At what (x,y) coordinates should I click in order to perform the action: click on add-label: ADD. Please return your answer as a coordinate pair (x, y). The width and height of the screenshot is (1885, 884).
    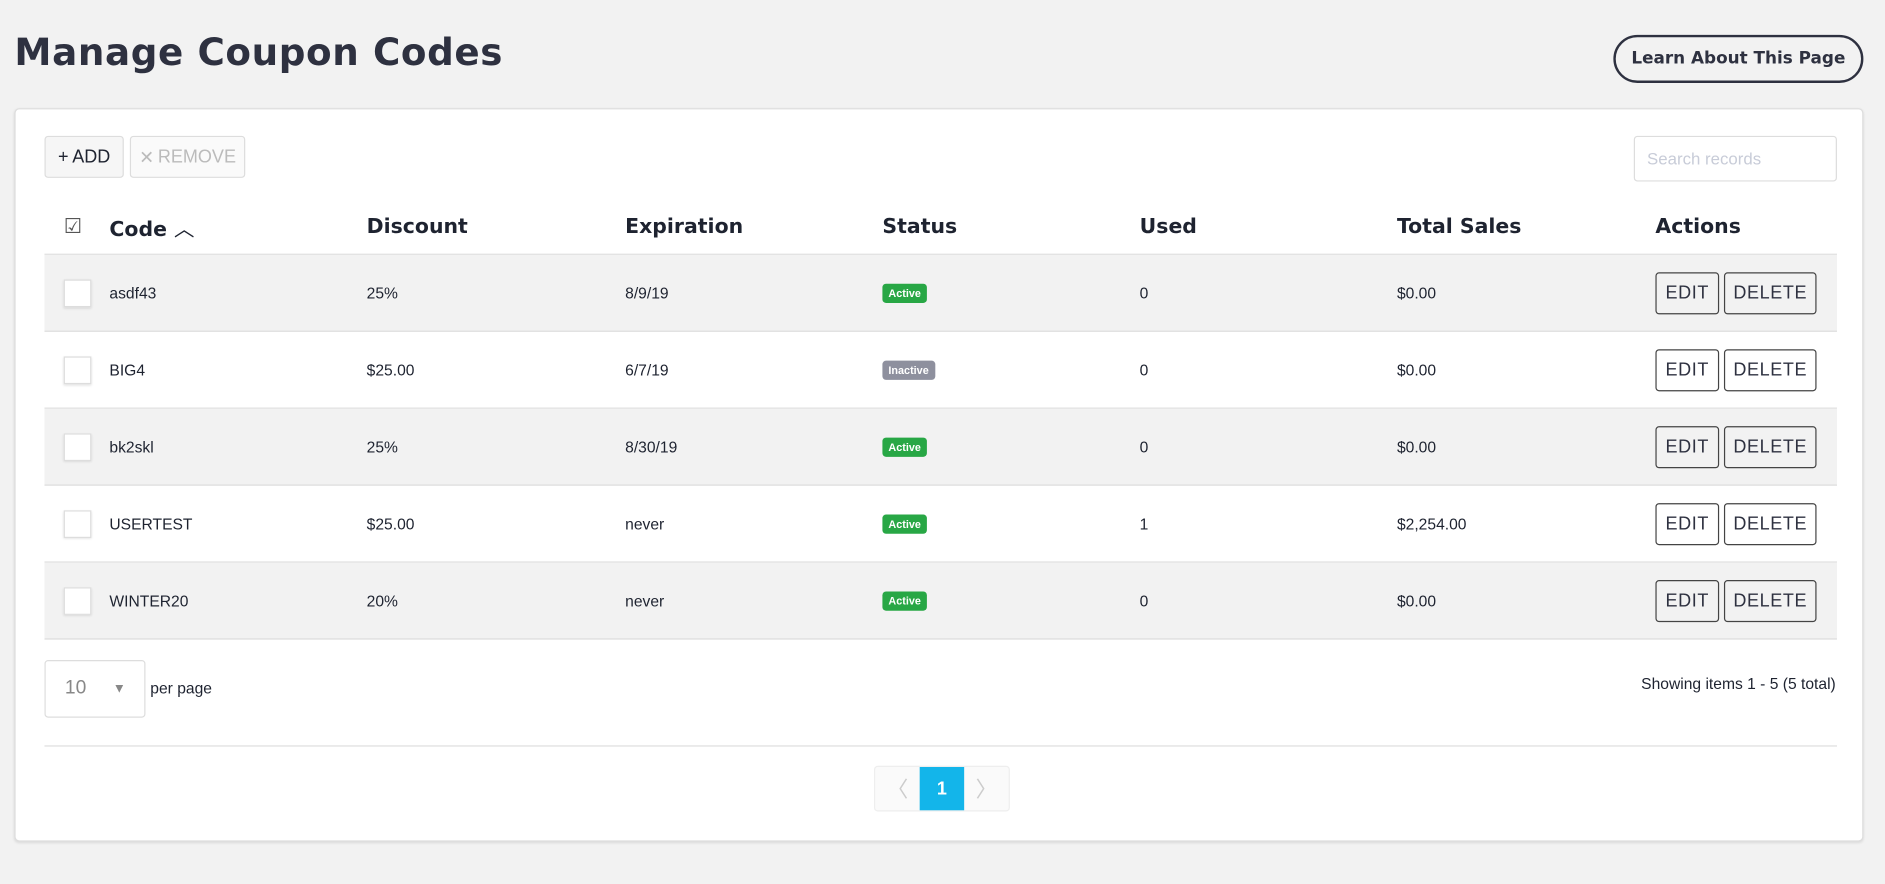
    Looking at the image, I should click on (91, 157).